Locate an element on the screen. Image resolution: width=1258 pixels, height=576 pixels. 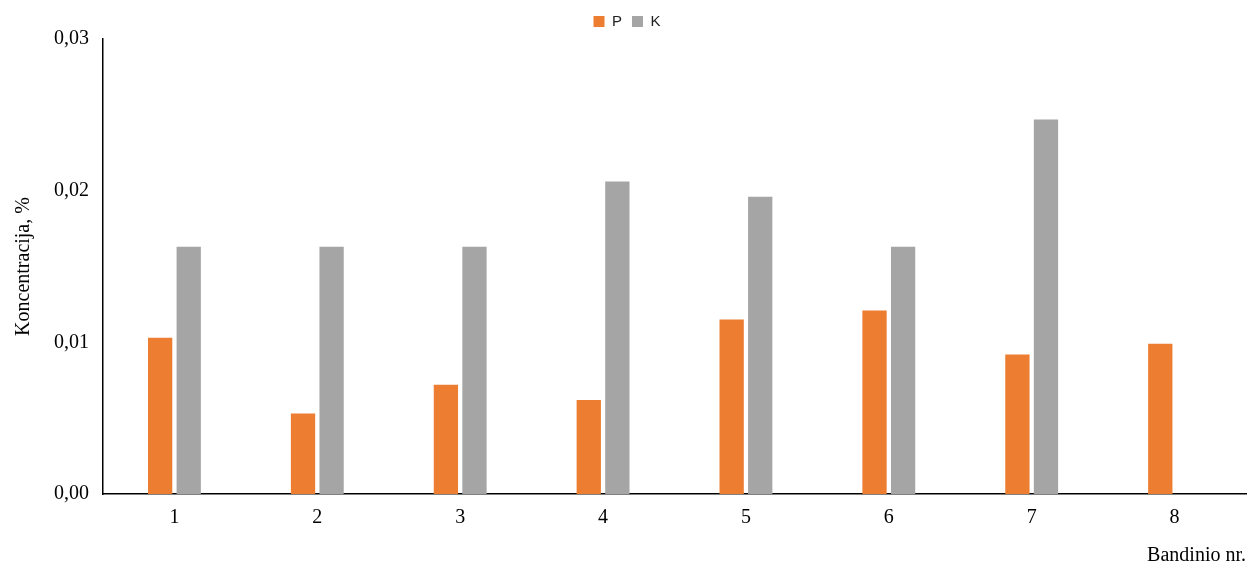
x-tick-label: 7 is located at coordinates (1031, 516).